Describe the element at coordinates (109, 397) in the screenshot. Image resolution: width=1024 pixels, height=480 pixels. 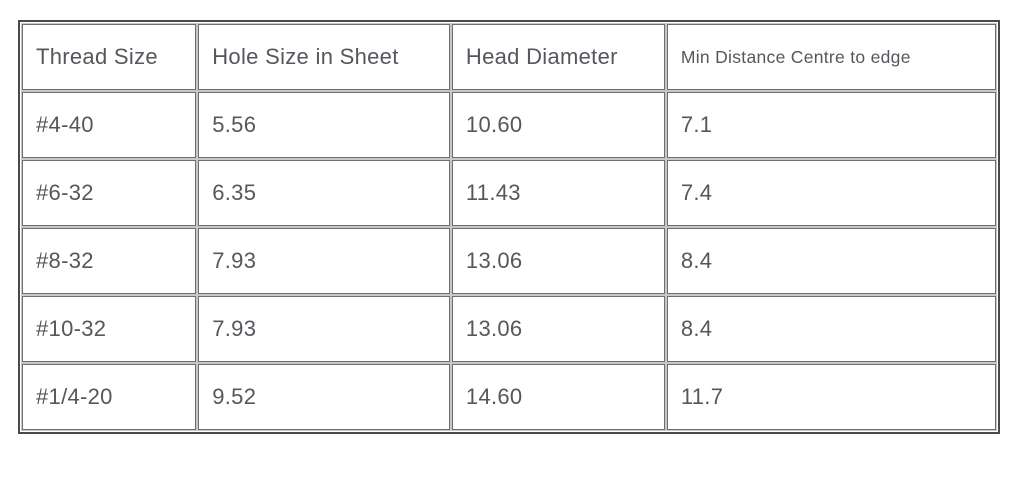
I see `table-cell: #1/4-20` at that location.